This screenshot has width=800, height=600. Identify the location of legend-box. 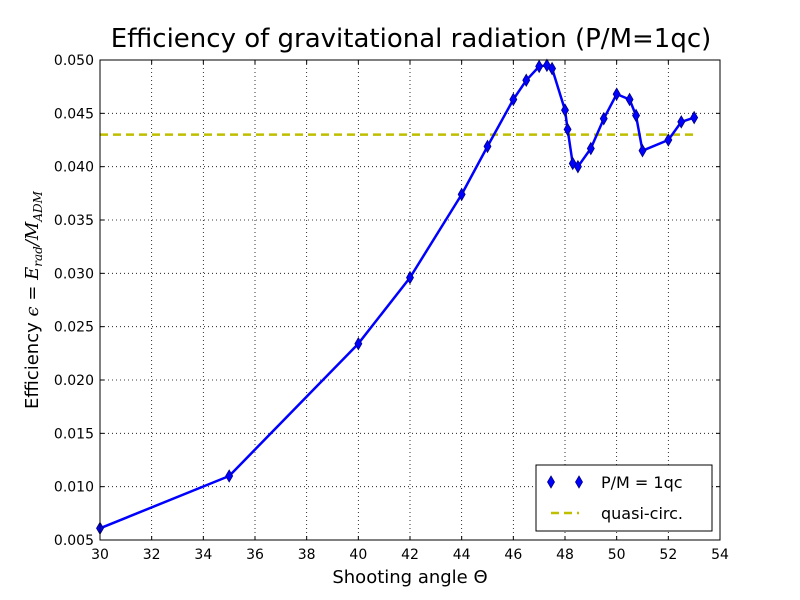
(624, 498).